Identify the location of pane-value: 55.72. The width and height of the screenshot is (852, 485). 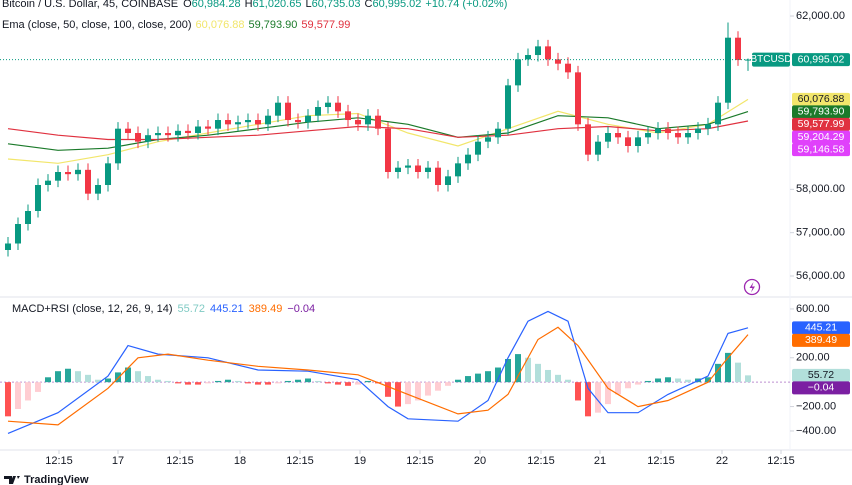
(191, 309).